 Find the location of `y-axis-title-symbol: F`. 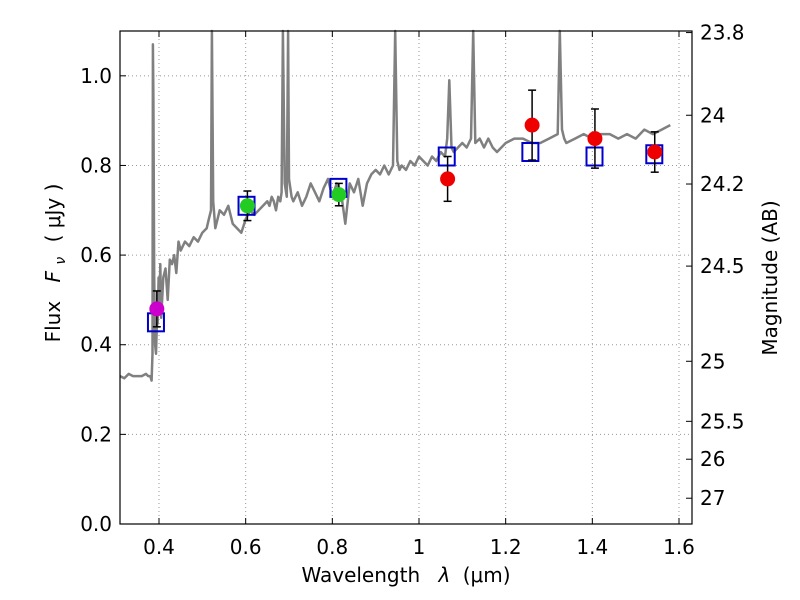

y-axis-title-symbol: F is located at coordinates (53, 276).